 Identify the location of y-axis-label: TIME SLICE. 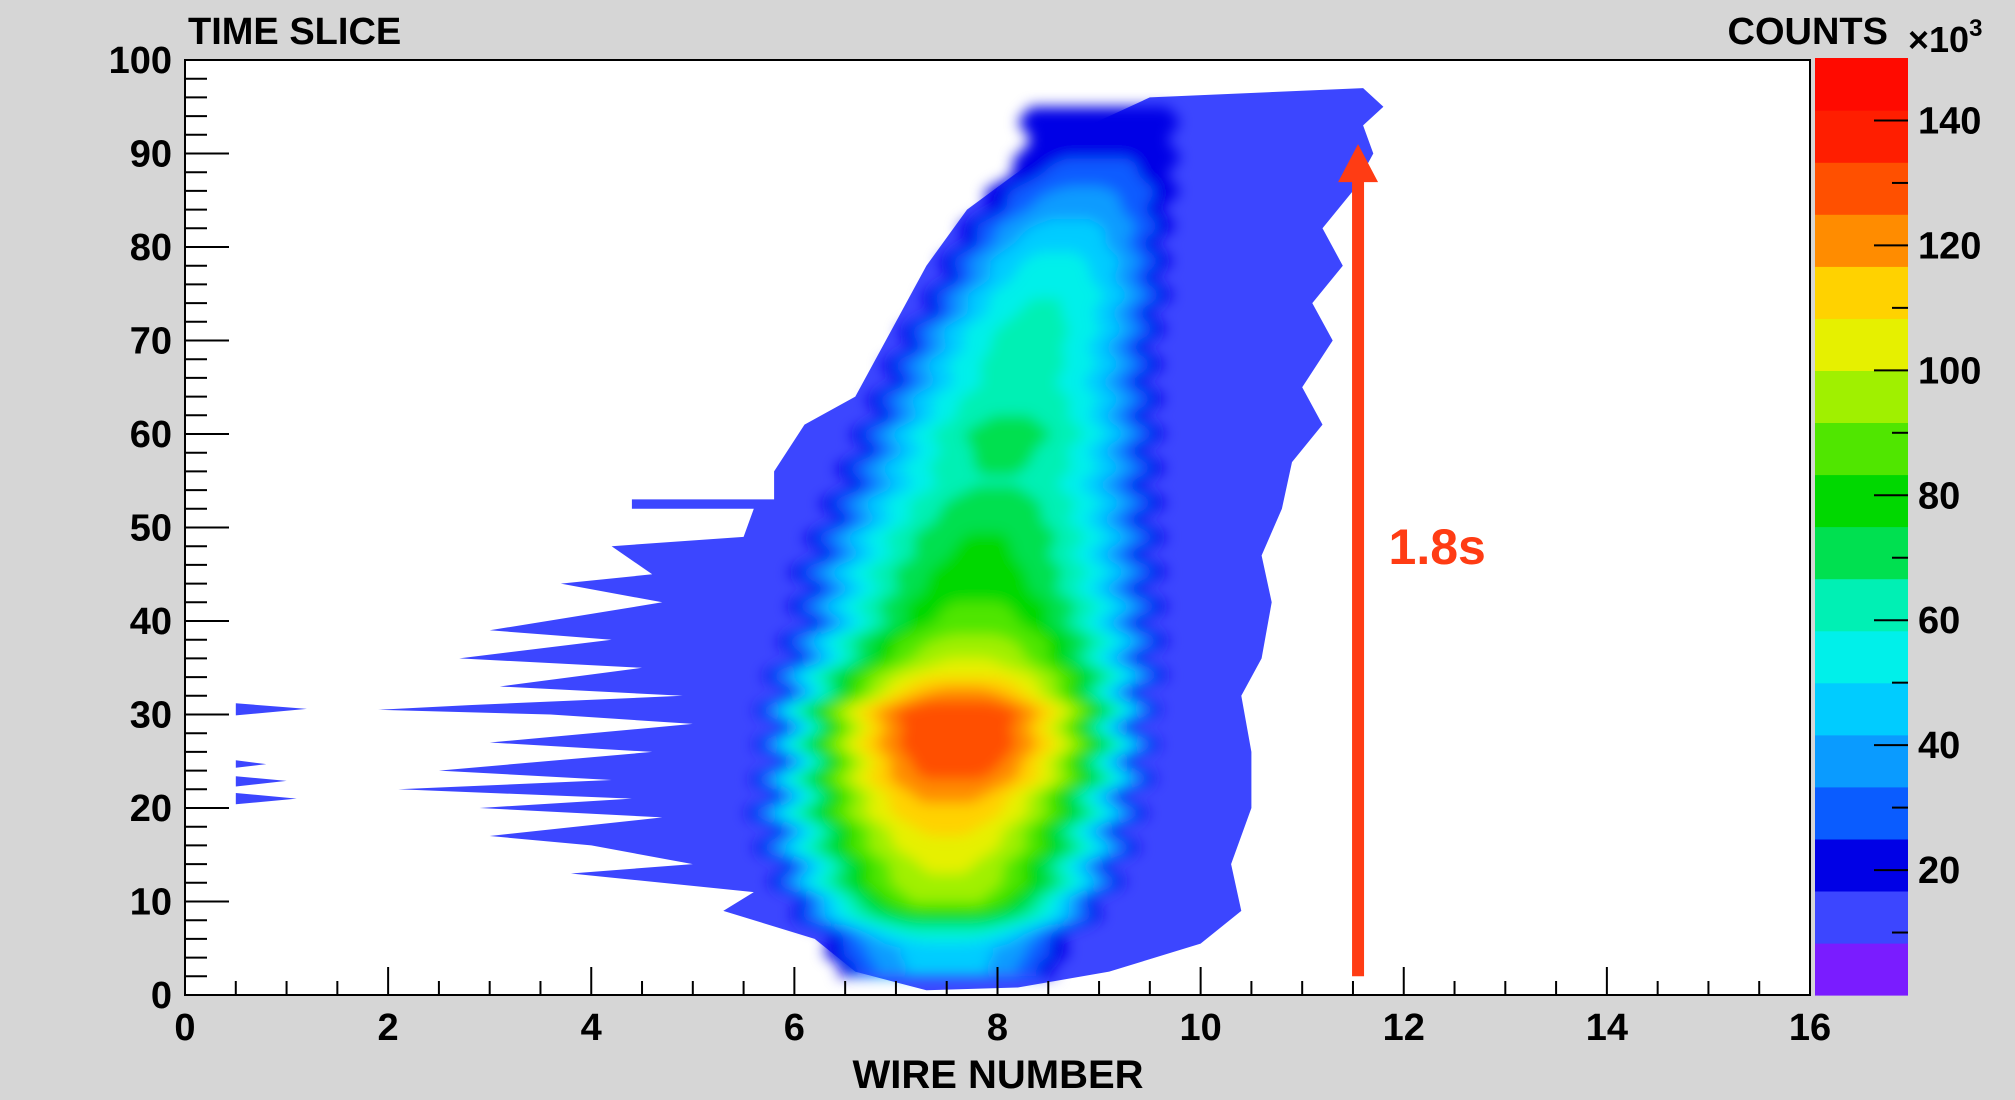
(294, 32).